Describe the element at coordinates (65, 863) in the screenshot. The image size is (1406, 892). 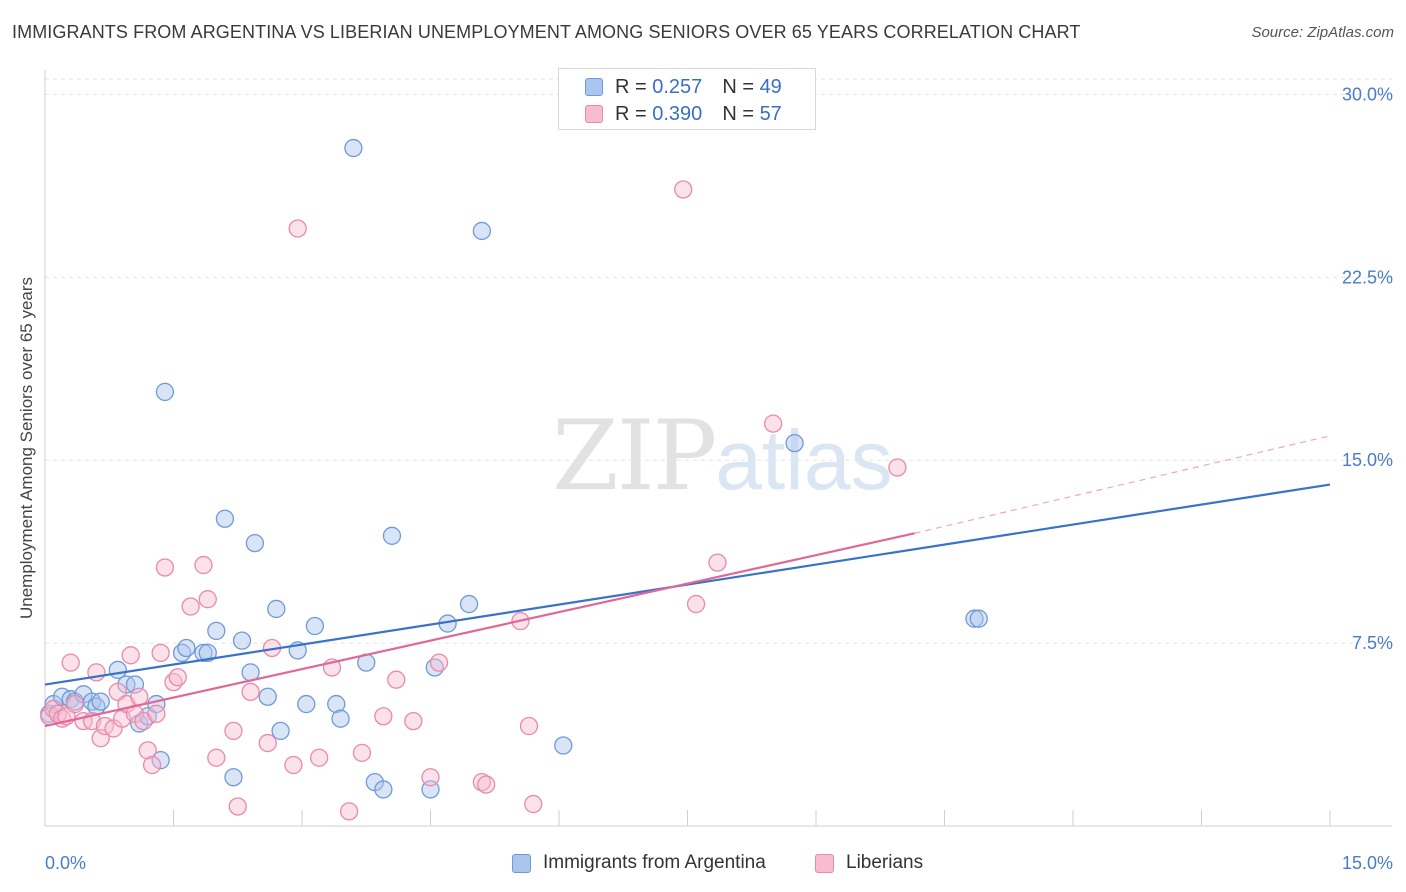
I see `x-tick-label: 0.0%` at that location.